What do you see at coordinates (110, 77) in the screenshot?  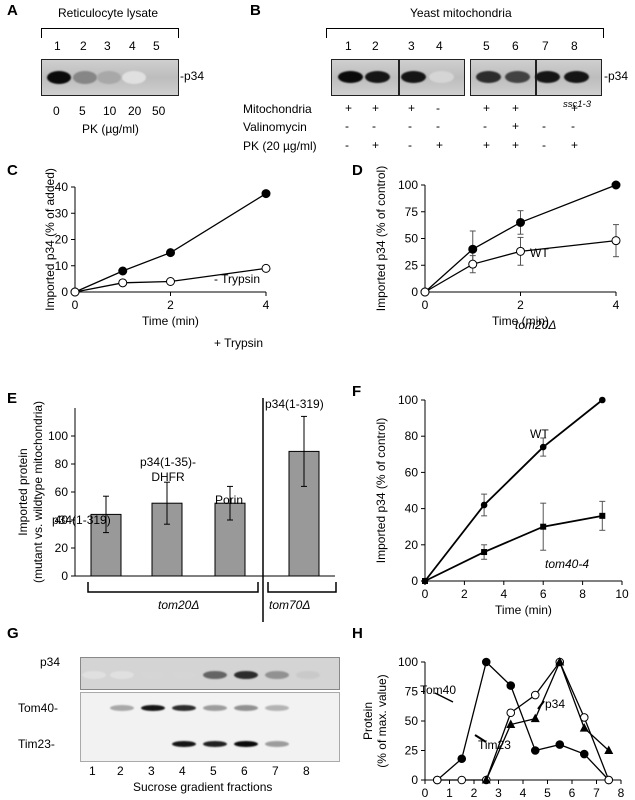 I see `panel-a-blot` at bounding box center [110, 77].